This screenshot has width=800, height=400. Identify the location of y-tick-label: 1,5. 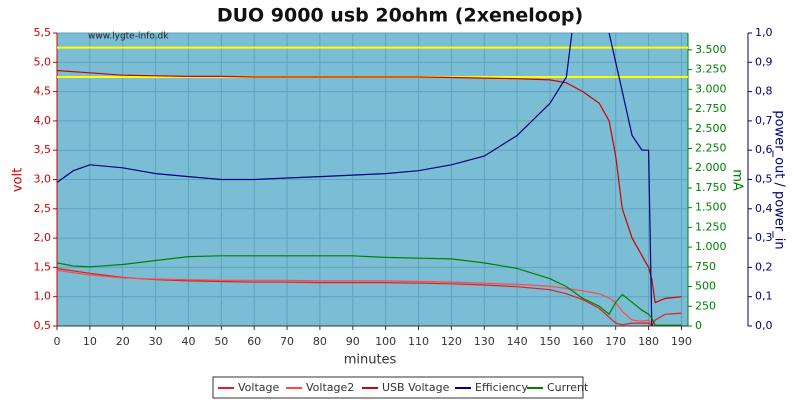
(43, 266).